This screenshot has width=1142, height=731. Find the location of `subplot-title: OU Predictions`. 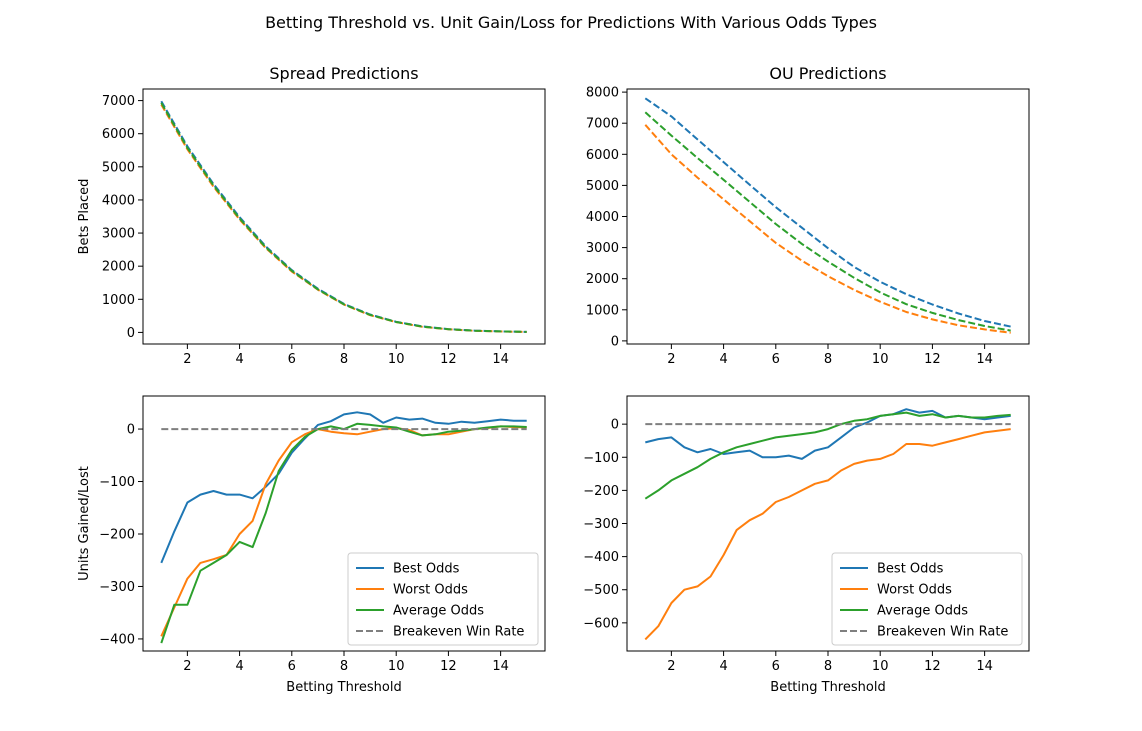

subplot-title: OU Predictions is located at coordinates (827, 73).